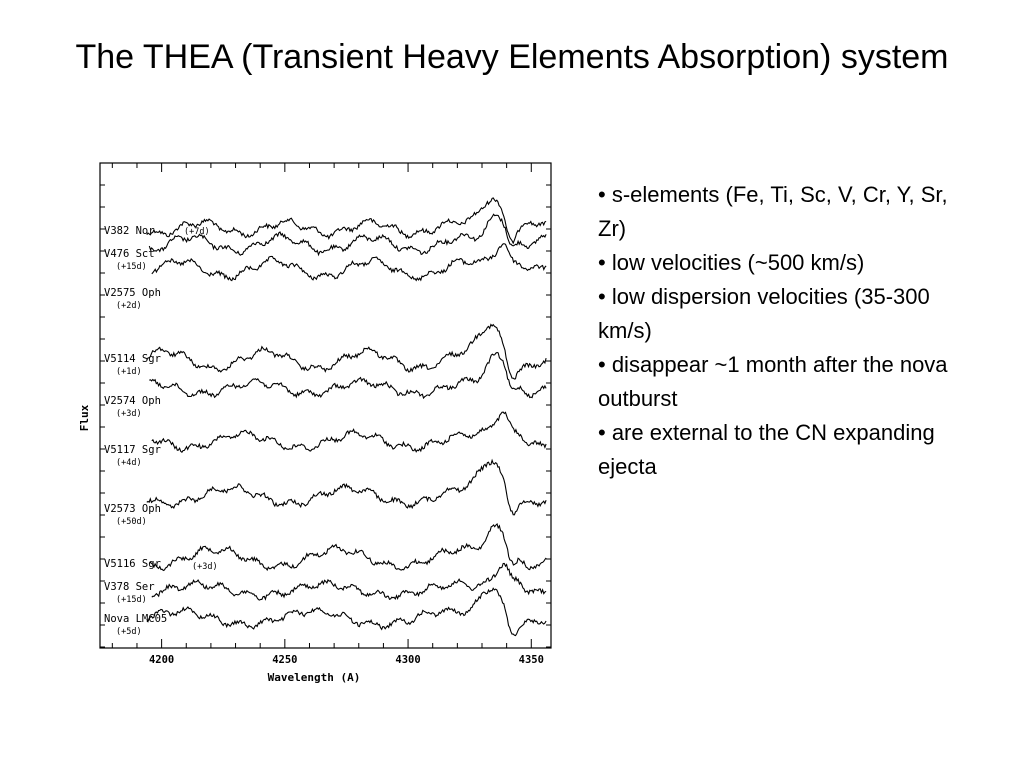  I want to click on series-epoch-label: (+4d), so click(129, 463).